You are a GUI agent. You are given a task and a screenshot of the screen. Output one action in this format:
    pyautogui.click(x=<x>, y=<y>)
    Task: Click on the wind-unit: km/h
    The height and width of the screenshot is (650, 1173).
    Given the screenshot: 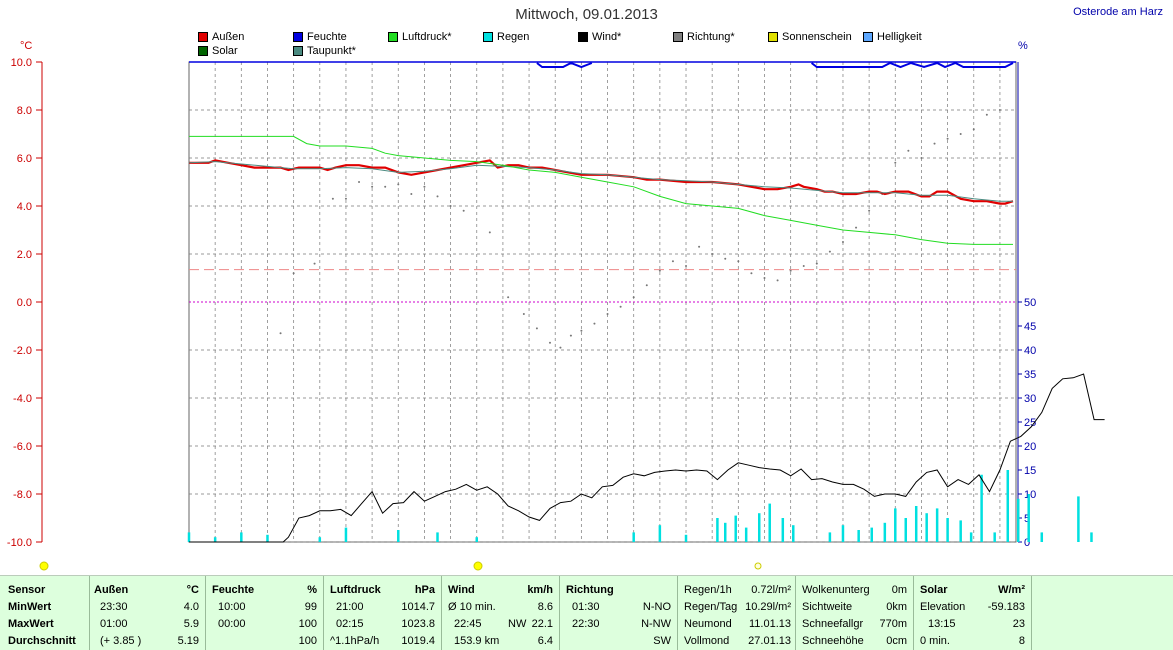 What is the action you would take?
    pyautogui.click(x=540, y=590)
    